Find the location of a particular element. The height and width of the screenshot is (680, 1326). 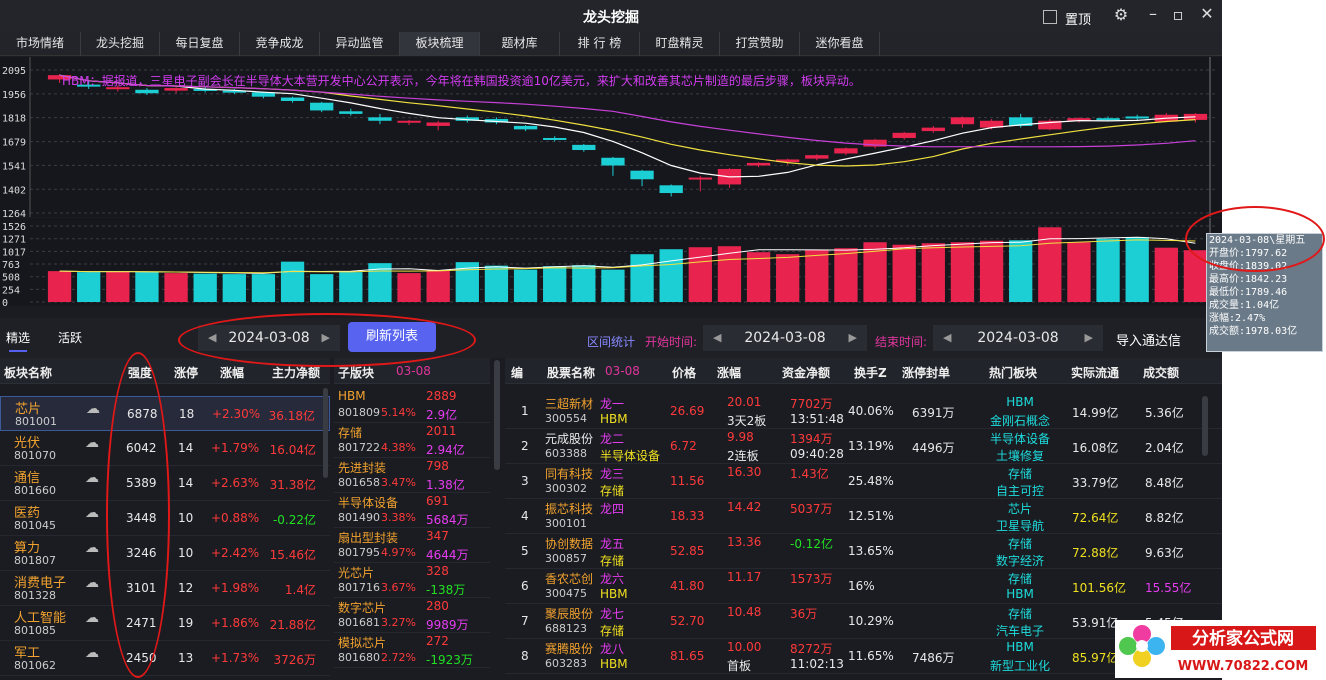

tab-8: 盯盘精灵 is located at coordinates (680, 44).